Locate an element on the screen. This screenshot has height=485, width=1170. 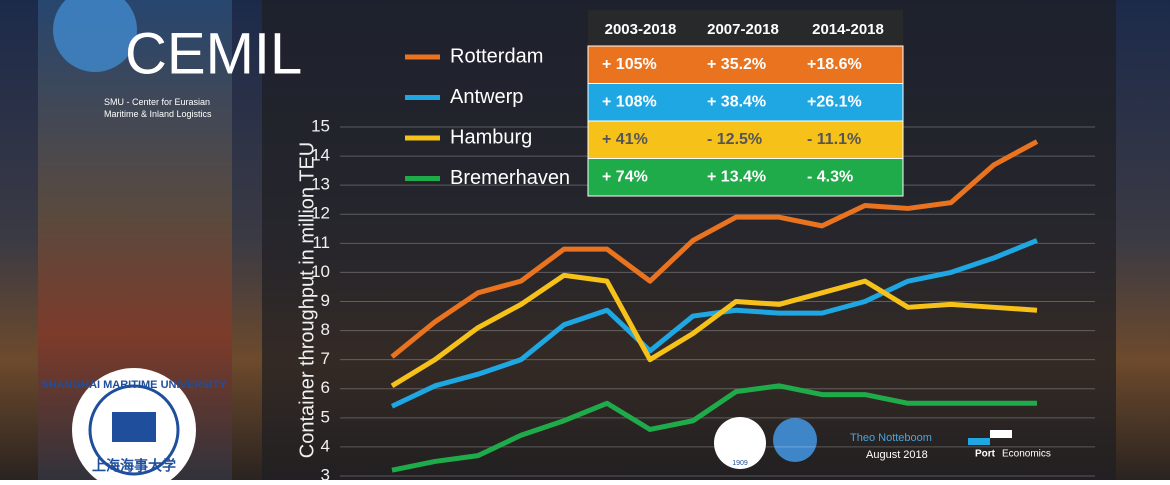
y-tick-label: 9 is located at coordinates (325, 300).